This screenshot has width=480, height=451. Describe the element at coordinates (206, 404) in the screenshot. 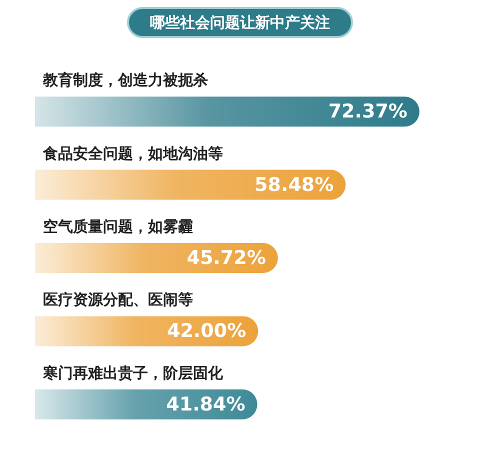

I see `data-label: 41.84%` at that location.